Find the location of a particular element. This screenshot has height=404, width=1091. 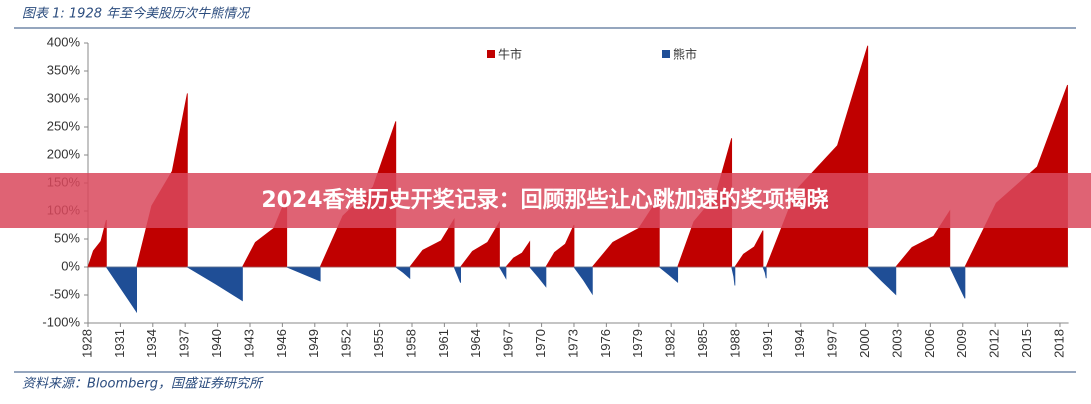

x-tick-label: 2003 is located at coordinates (896, 343).